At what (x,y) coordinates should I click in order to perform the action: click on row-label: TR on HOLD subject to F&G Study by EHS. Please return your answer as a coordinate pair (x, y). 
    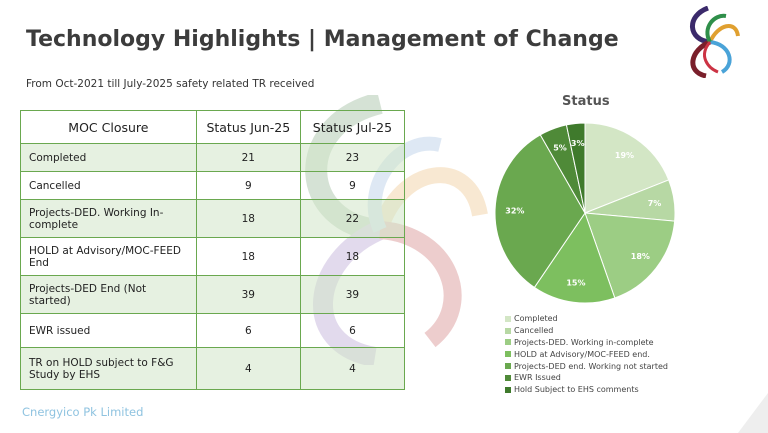
    Looking at the image, I should click on (108, 368).